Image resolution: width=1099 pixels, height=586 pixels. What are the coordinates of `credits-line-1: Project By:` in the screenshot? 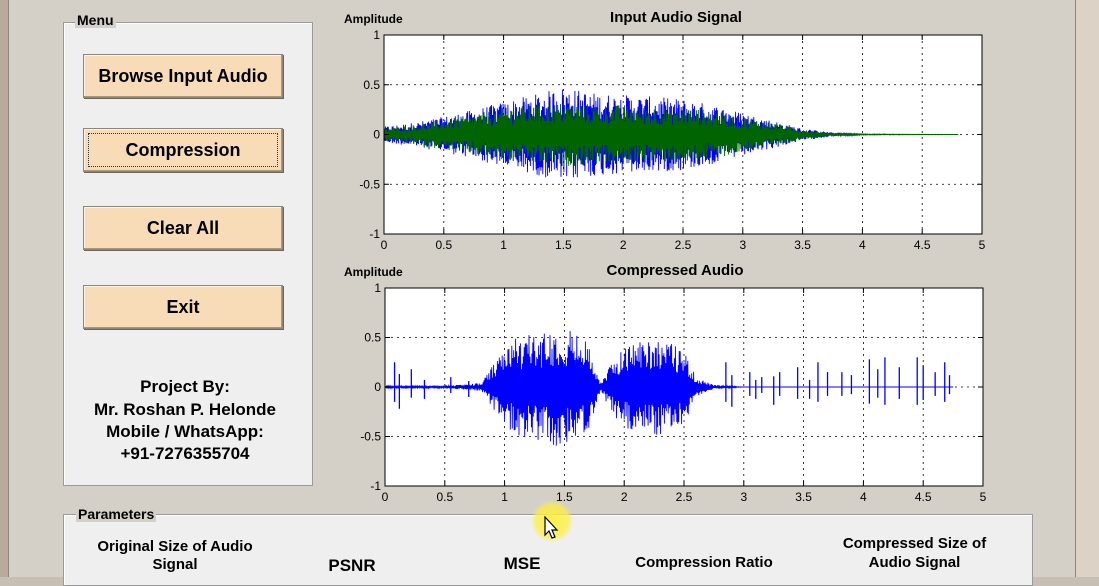 It's located at (185, 386).